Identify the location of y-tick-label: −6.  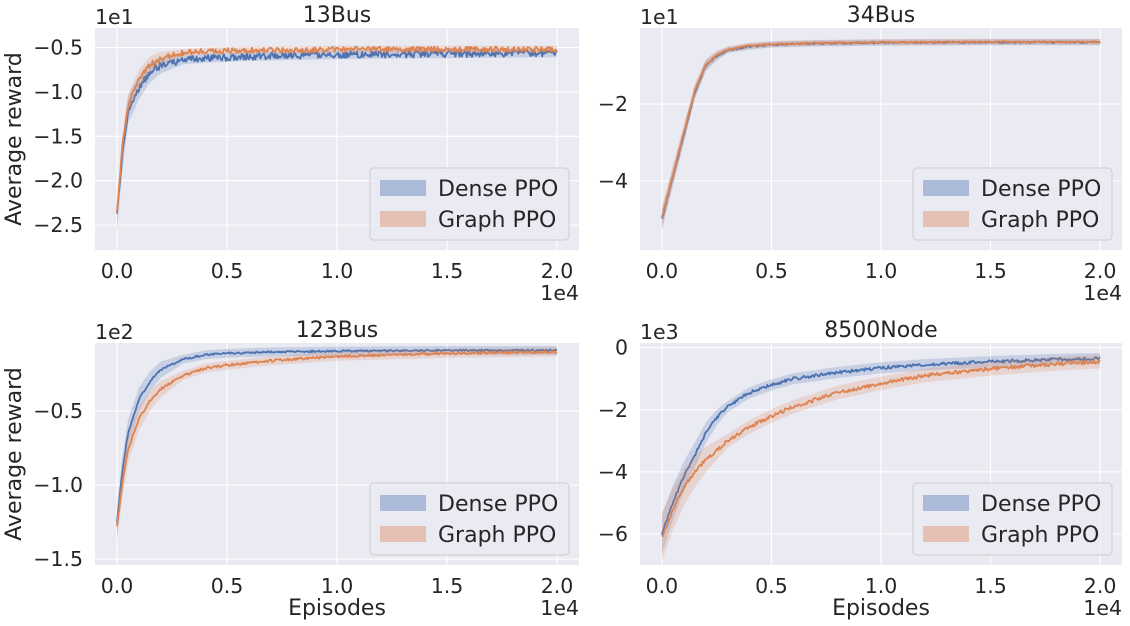
(613, 534).